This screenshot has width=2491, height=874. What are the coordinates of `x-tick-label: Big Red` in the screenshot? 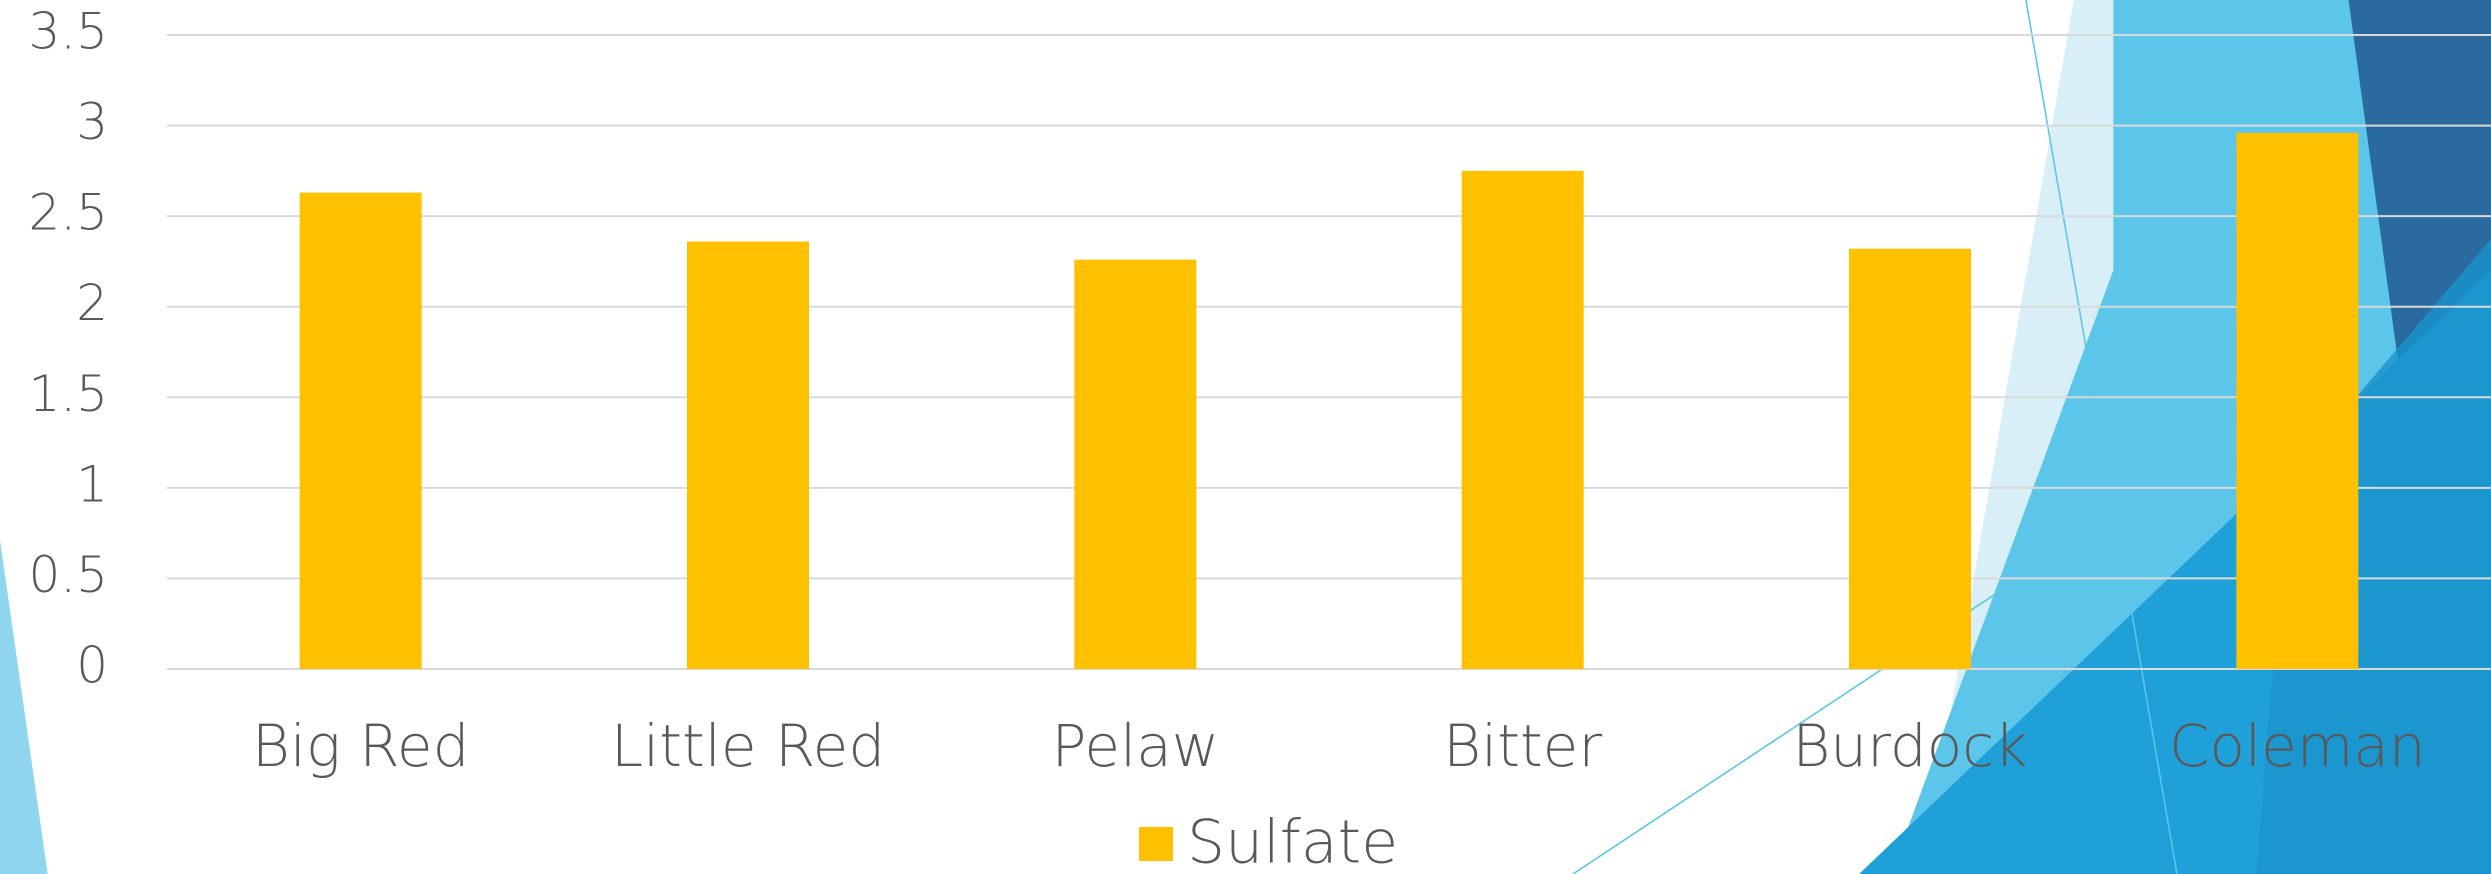 It's located at (361, 746).